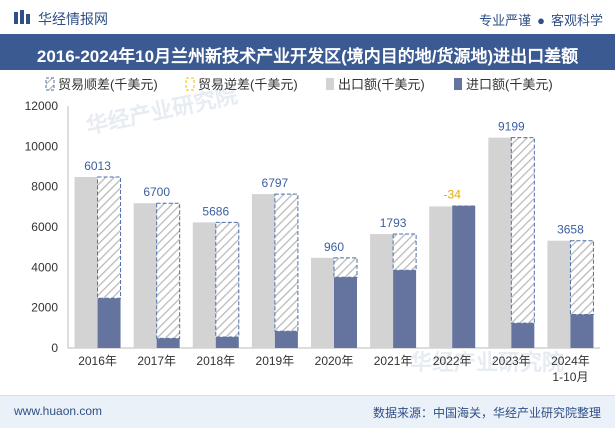 The width and height of the screenshot is (615, 428). What do you see at coordinates (576, 20) in the screenshot?
I see `tagline-right: 客观科学` at bounding box center [576, 20].